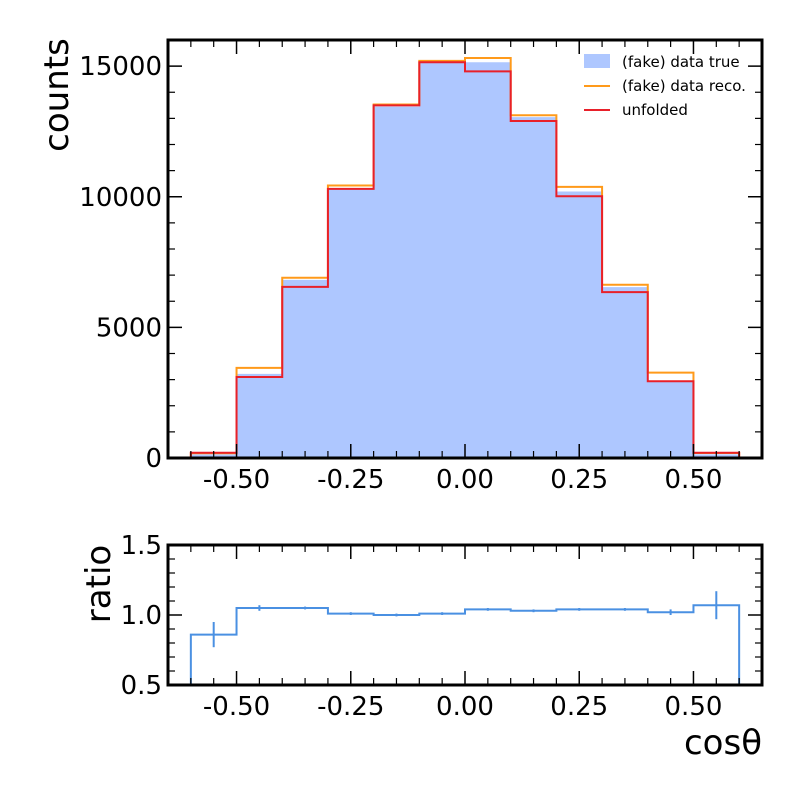 The width and height of the screenshot is (800, 800). What do you see at coordinates (153, 459) in the screenshot?
I see `y-tick-label: 0` at bounding box center [153, 459].